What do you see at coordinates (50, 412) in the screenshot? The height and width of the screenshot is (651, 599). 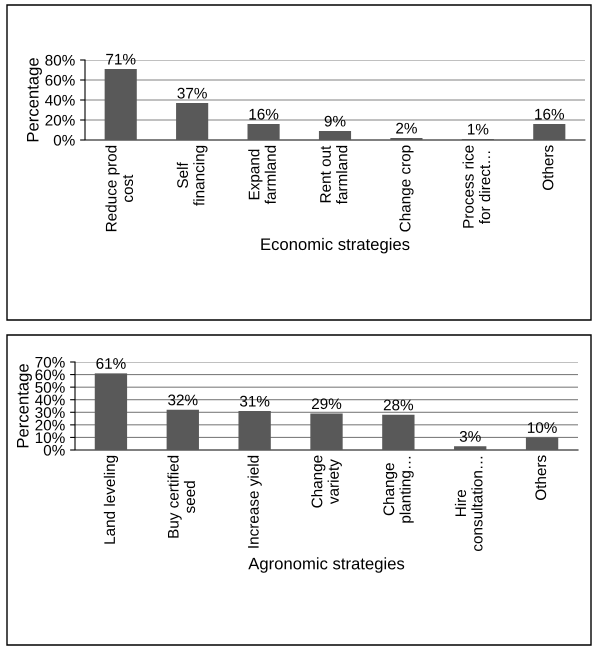 I see `y-tick-label: 30%` at bounding box center [50, 412].